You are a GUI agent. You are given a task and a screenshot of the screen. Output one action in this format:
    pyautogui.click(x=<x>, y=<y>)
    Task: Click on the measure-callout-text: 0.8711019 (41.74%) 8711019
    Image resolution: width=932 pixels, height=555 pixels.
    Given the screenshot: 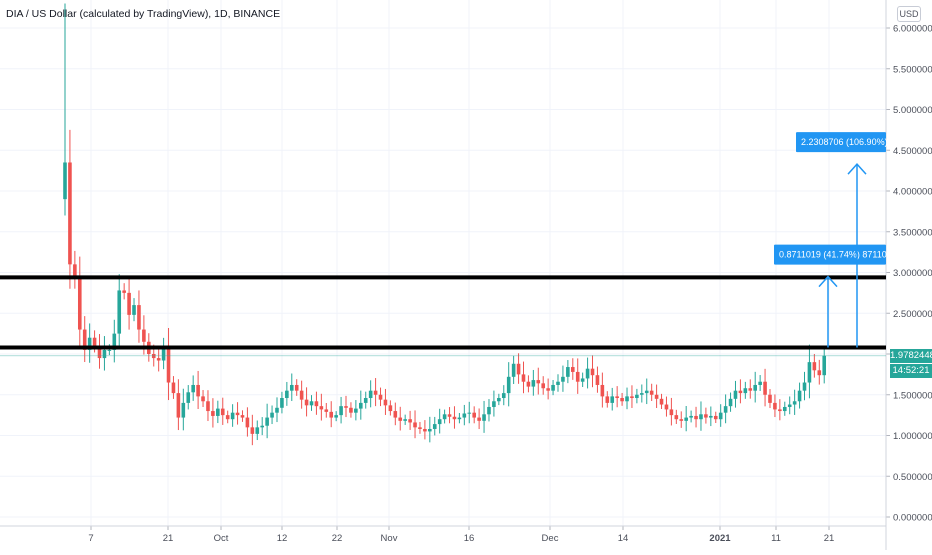 What is the action you would take?
    pyautogui.click(x=838, y=255)
    